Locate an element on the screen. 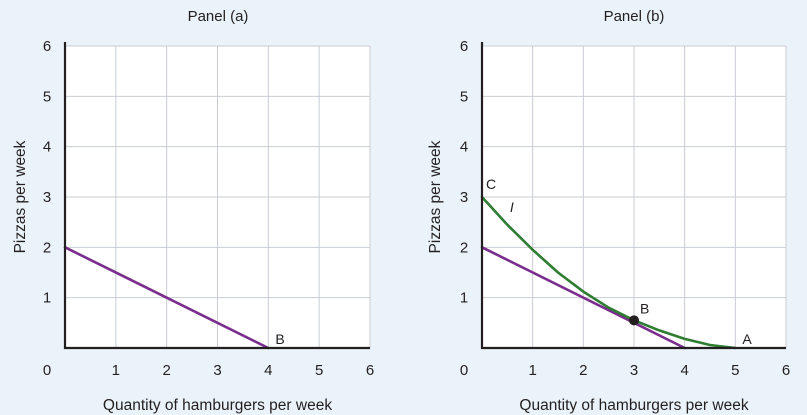 The image size is (807, 415). panel-title: Panel (a) is located at coordinates (218, 16).